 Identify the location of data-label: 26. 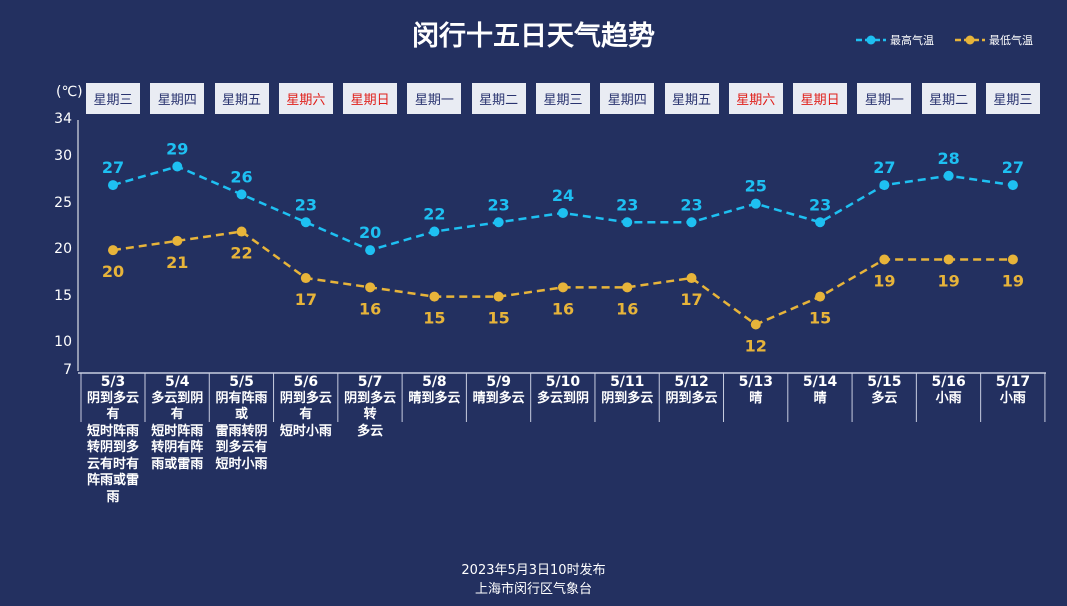
(241, 176).